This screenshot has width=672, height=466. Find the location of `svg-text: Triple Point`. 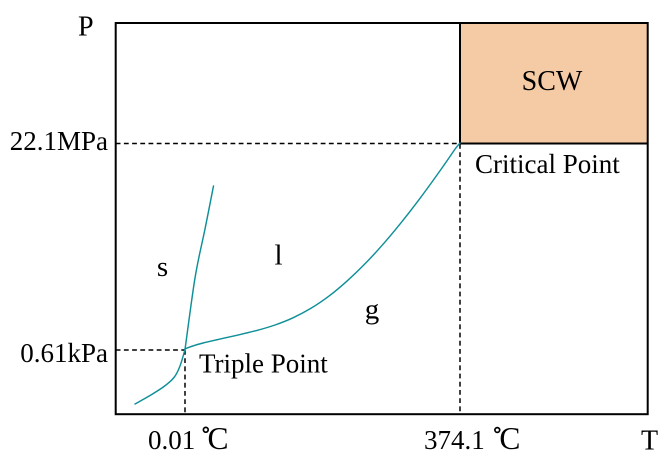

svg-text: Triple Point is located at coordinates (263, 364).